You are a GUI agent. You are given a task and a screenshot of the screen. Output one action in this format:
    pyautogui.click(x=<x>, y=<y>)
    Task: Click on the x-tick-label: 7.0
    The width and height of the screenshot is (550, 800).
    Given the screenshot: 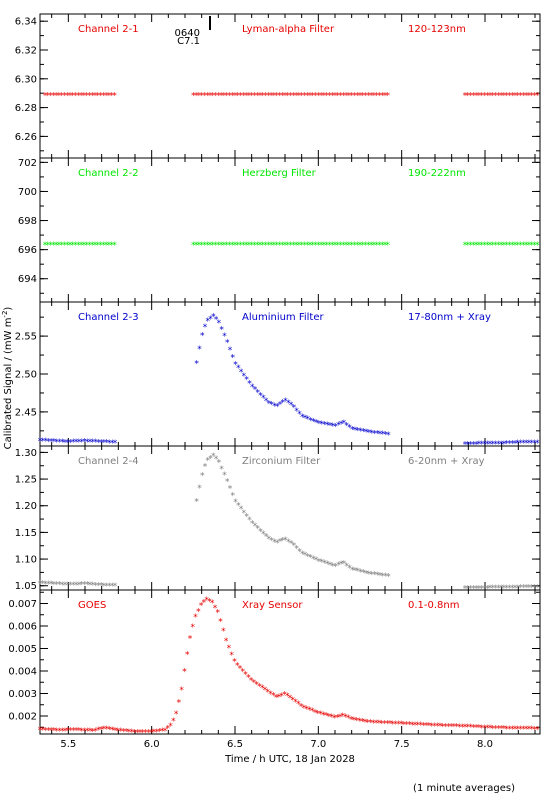 What is the action you would take?
    pyautogui.click(x=318, y=744)
    